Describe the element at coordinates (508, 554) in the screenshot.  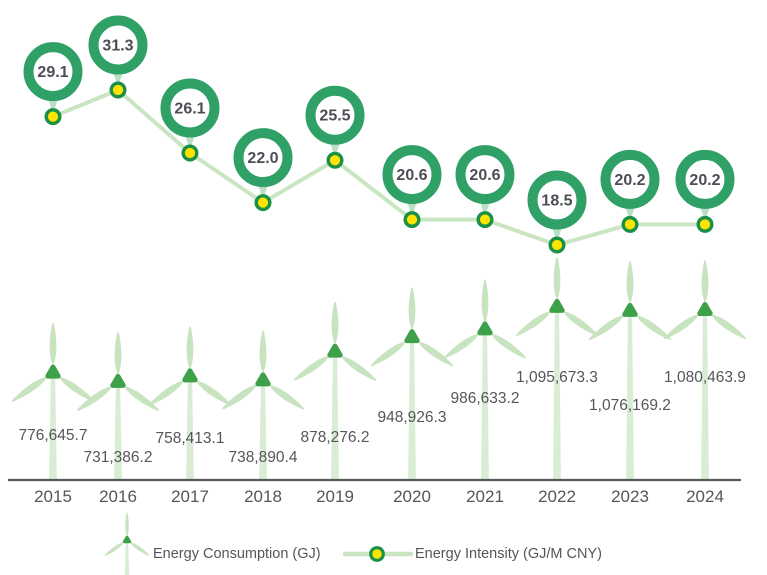
I see `legend-intensity-label: Energy Intensity (GJ/M CNY)` at that location.